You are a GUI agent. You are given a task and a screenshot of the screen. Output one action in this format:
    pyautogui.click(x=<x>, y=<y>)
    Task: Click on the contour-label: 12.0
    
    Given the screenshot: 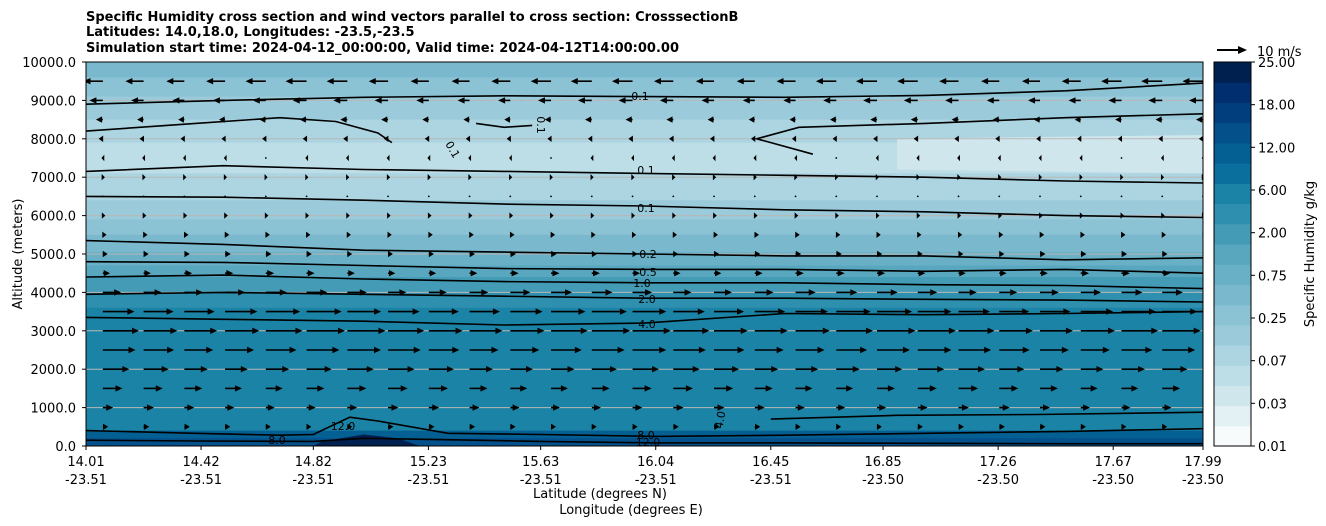 What is the action you would take?
    pyautogui.click(x=648, y=442)
    